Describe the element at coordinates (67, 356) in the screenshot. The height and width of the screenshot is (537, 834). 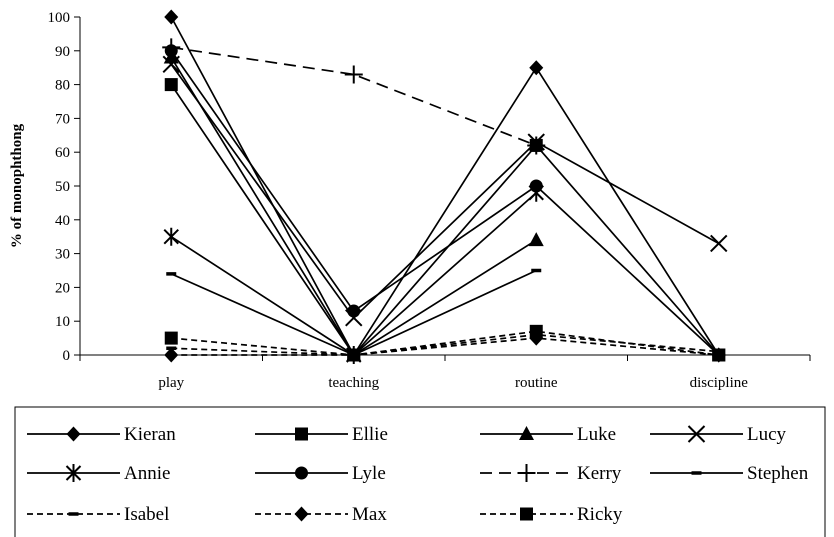
I see `y-tick-label: 0` at that location.